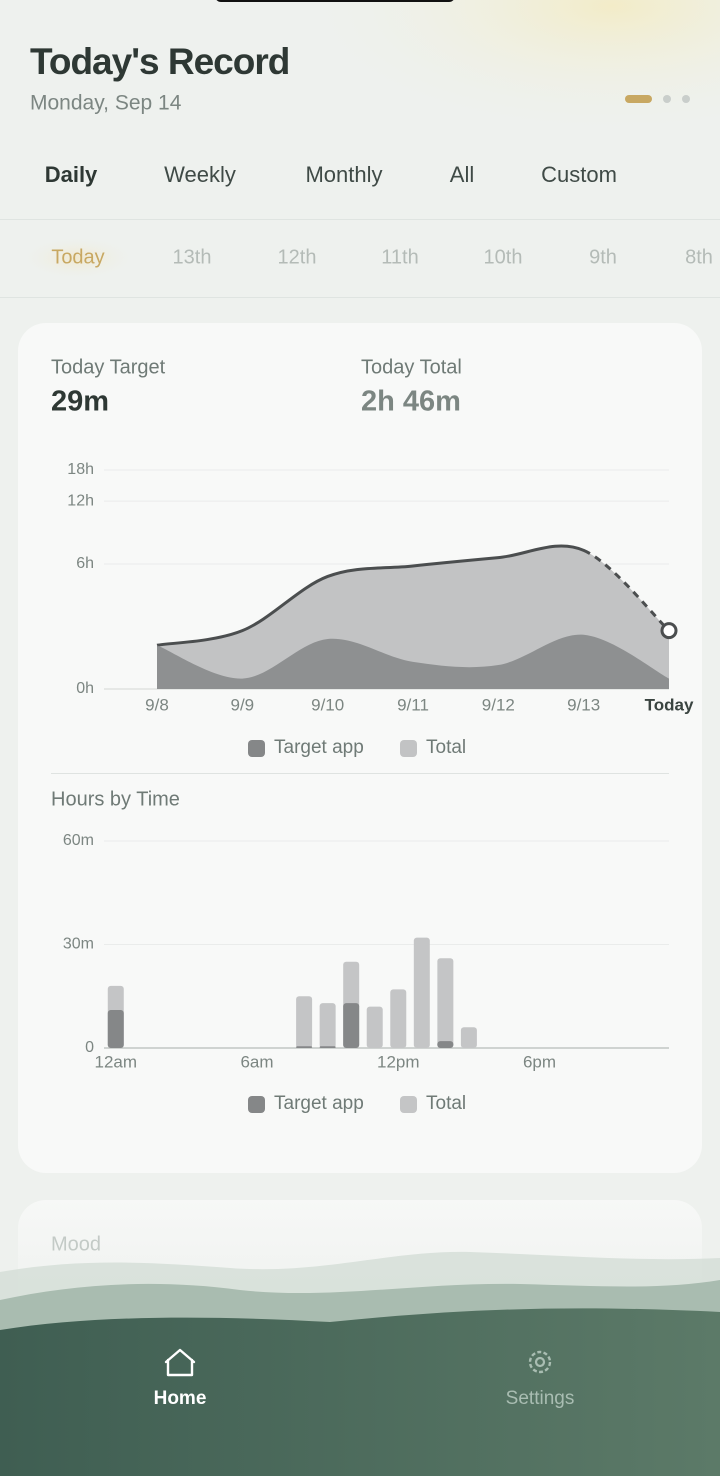  Describe the element at coordinates (78, 840) in the screenshot. I see `y-tick-label: 60m` at that location.